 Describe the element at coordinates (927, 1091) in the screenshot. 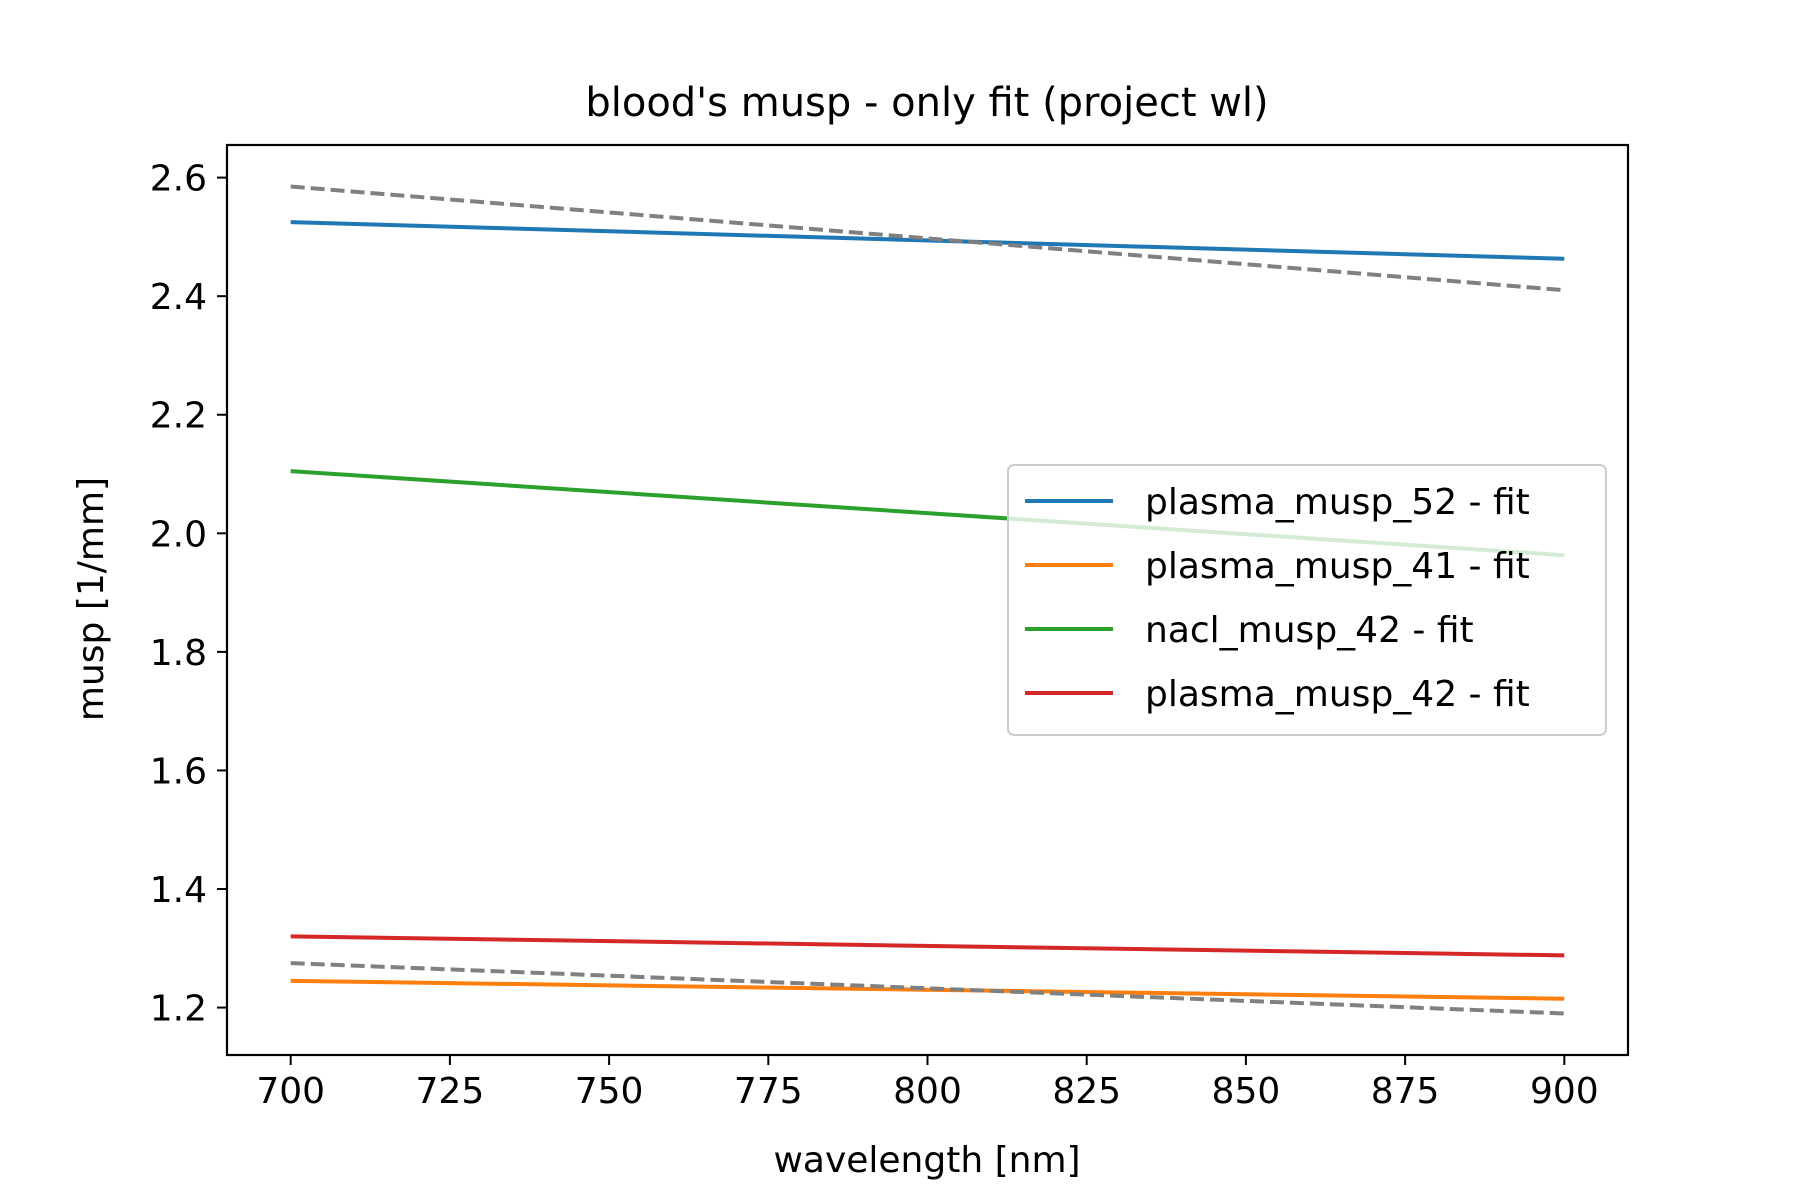

I see `x-tick-label: 800` at that location.